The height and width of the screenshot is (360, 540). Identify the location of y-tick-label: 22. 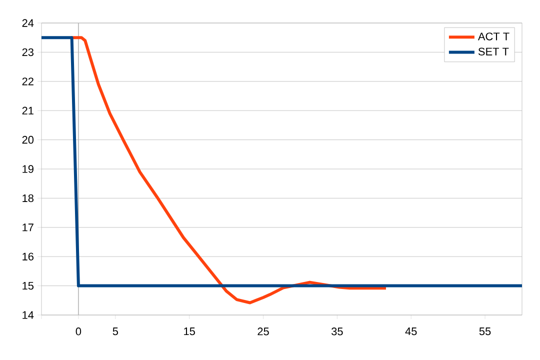
(28, 82).